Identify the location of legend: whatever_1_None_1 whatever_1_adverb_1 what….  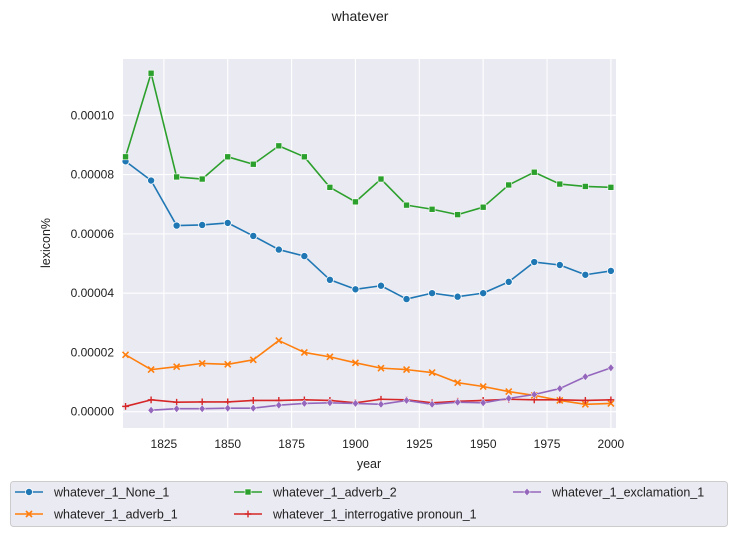
(369, 504).